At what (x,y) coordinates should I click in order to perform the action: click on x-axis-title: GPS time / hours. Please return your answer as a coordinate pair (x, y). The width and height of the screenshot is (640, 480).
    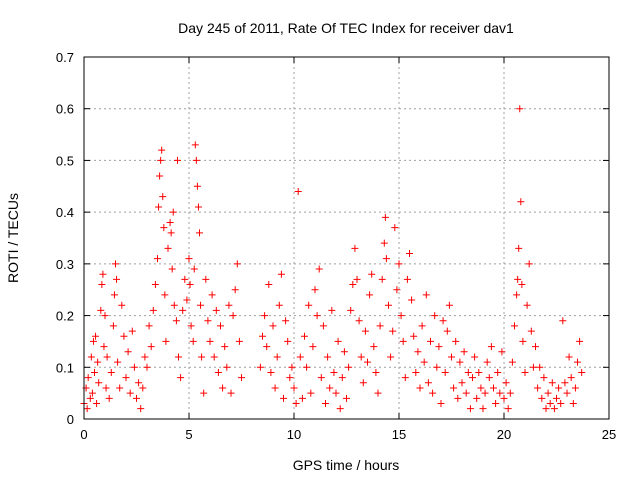
    Looking at the image, I should click on (346, 465).